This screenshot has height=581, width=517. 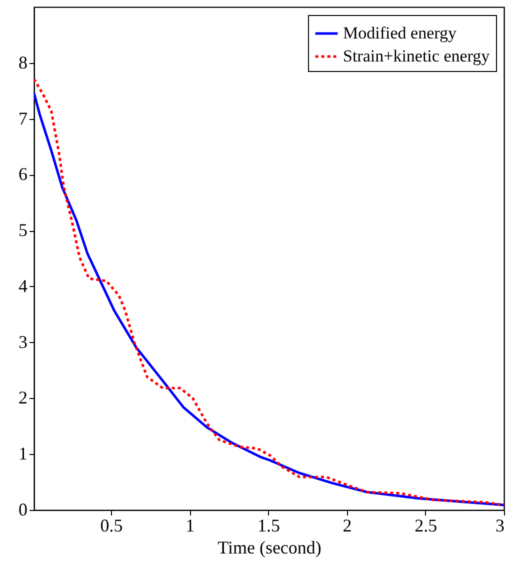 I want to click on y-tick-label: 7, so click(x=23, y=118).